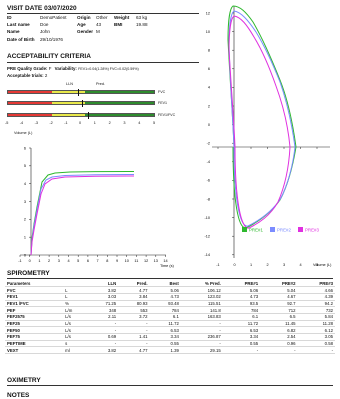  I want to click on table-row: FEF25 L/s - -11.72-11.72 11.45 11.28, so click(170, 324).